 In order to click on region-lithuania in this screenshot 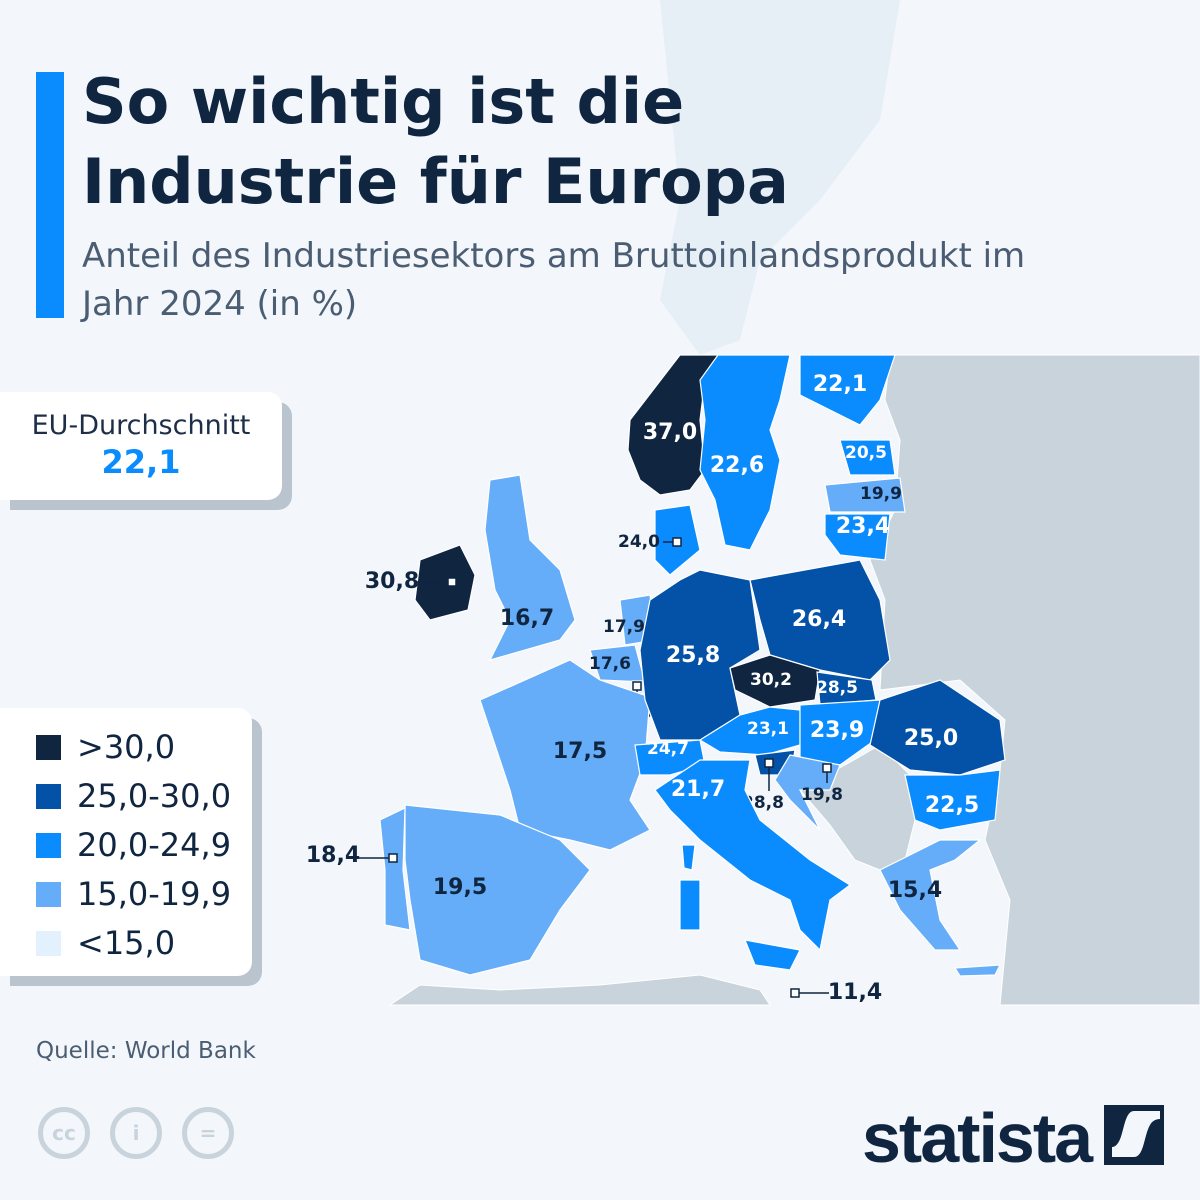, I will do `click(857, 537)`.